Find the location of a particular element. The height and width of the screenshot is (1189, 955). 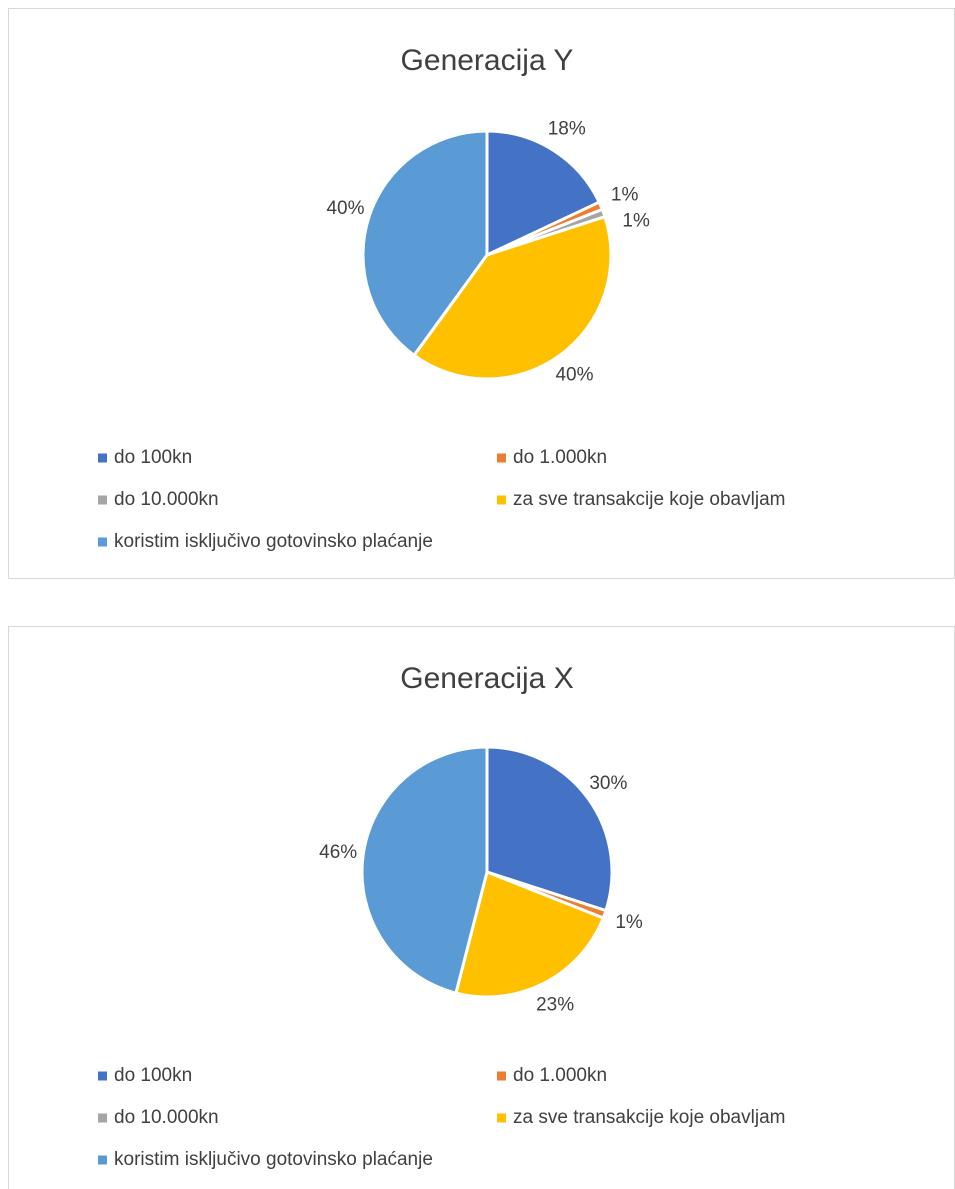

data-label: 46% is located at coordinates (338, 852).